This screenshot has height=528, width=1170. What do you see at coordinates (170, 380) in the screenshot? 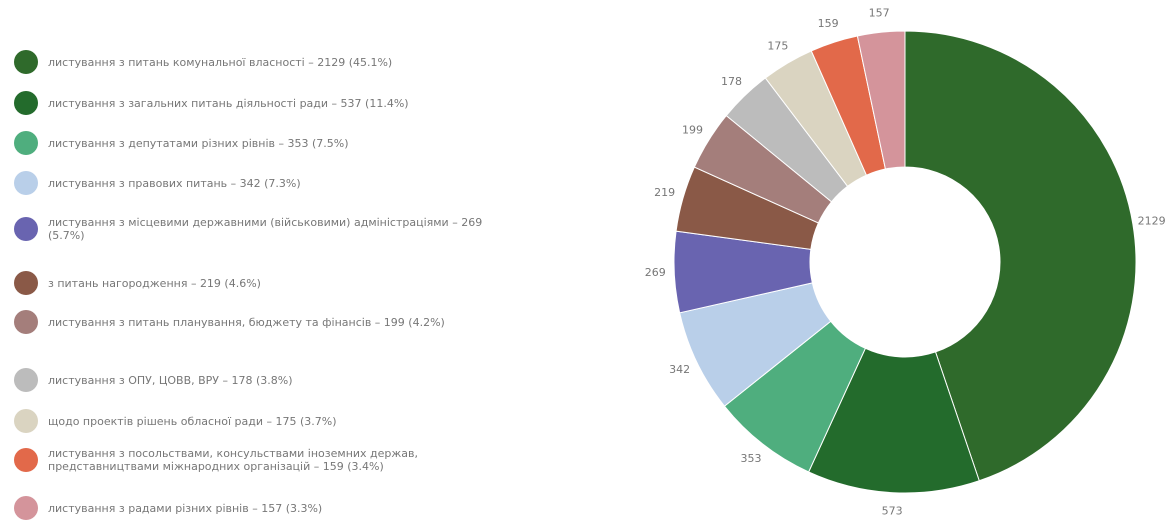
I see `legend-label: листування з ОПУ, ЦОВВ, ВРУ – 178 (3.8%)` at bounding box center [170, 380].